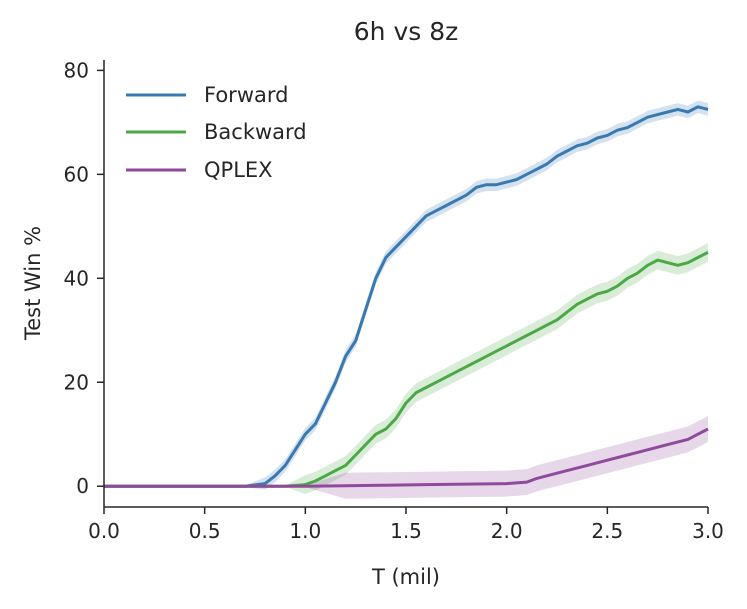 Image resolution: width=747 pixels, height=609 pixels. Describe the element at coordinates (507, 531) in the screenshot. I see `x-tick-label: 2.0` at that location.